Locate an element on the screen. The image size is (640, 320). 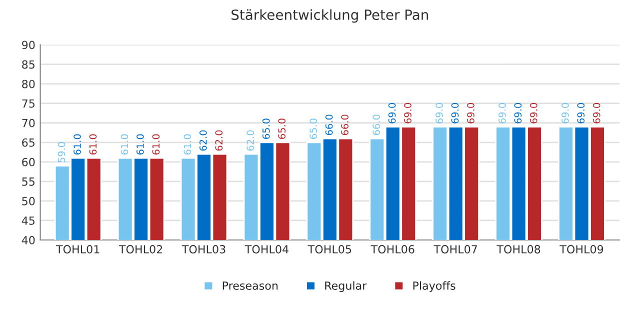
y-tick-label: 85 is located at coordinates (28, 64).